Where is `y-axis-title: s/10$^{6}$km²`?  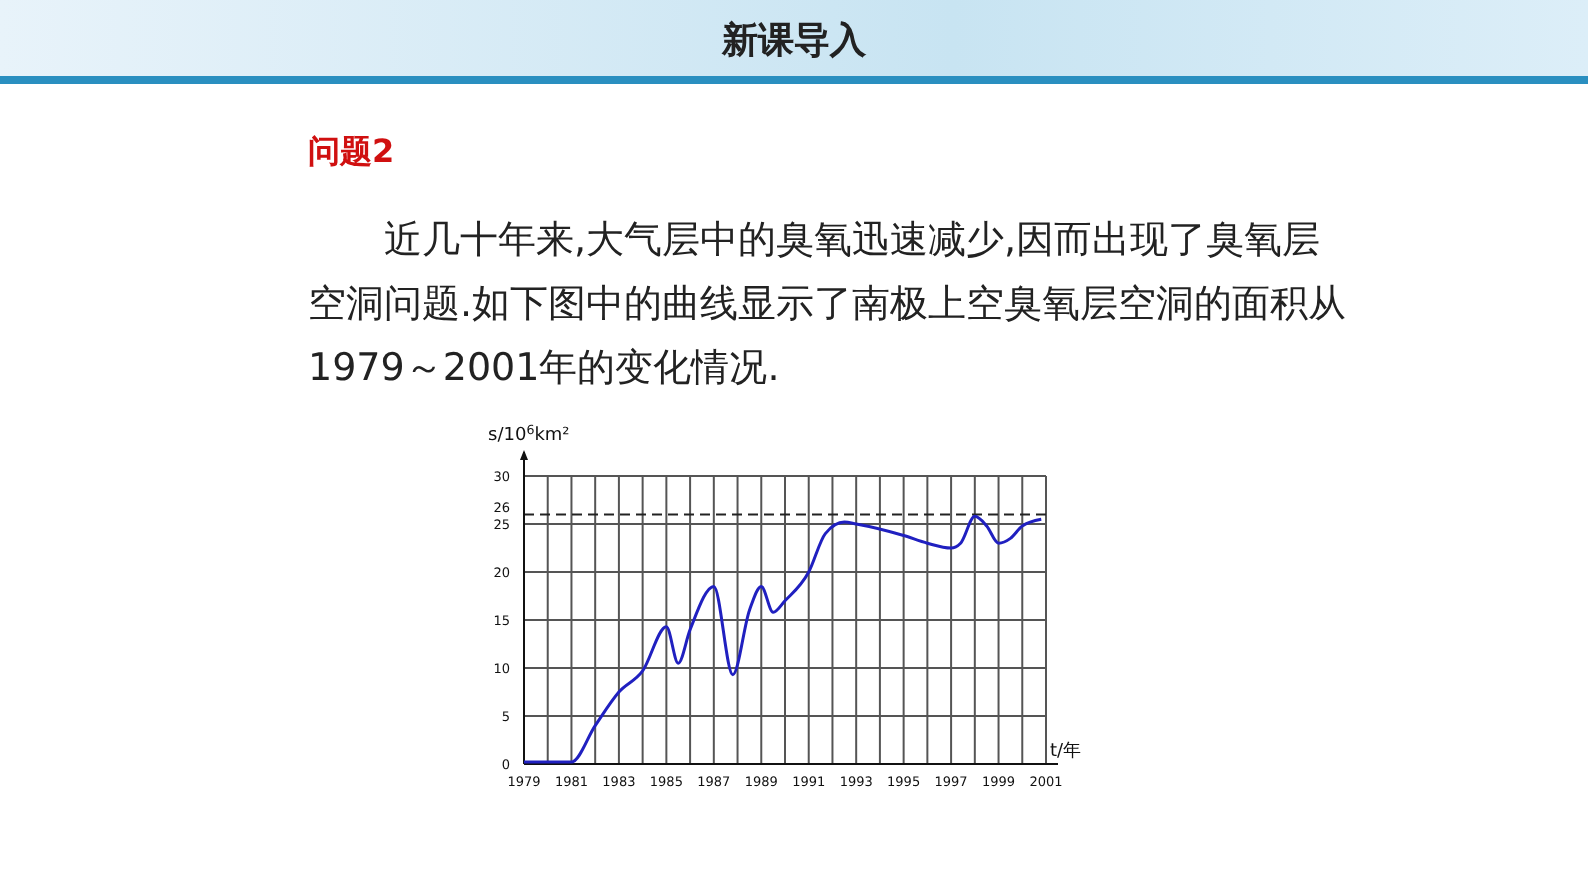 y-axis-title: s/10$^{6}$km² is located at coordinates (529, 434).